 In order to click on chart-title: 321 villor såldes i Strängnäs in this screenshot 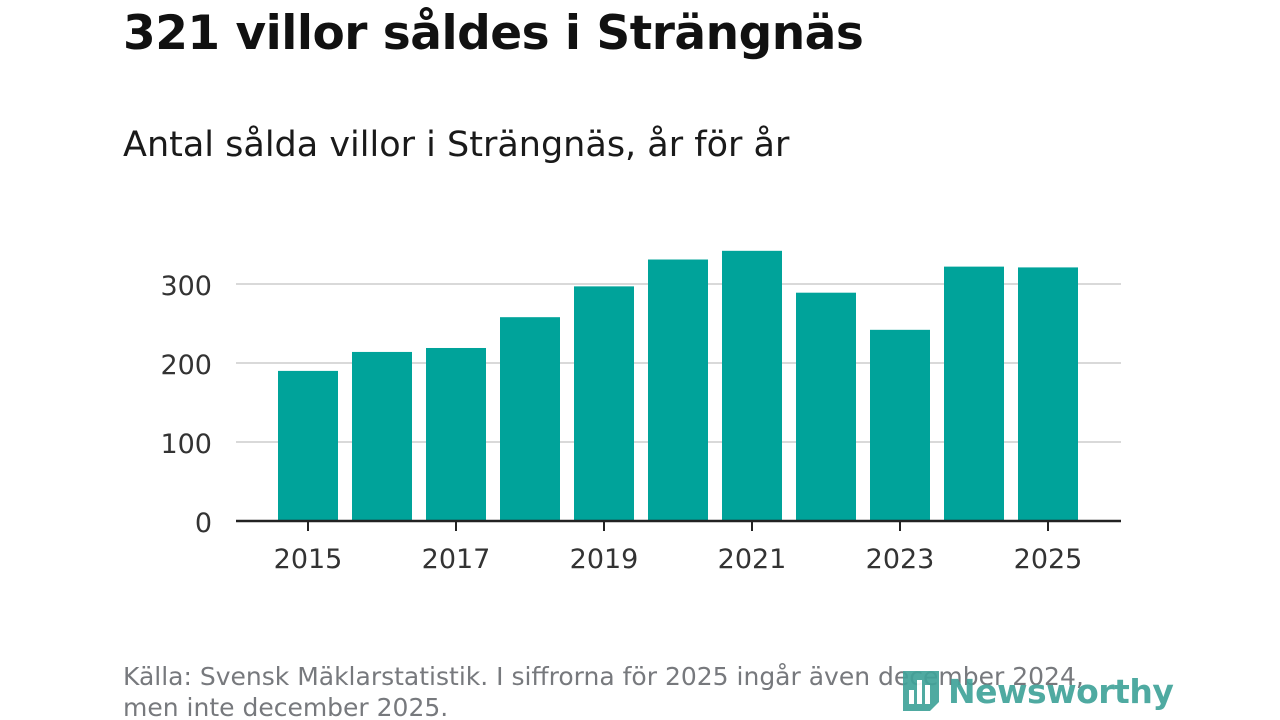, I will do `click(493, 33)`.